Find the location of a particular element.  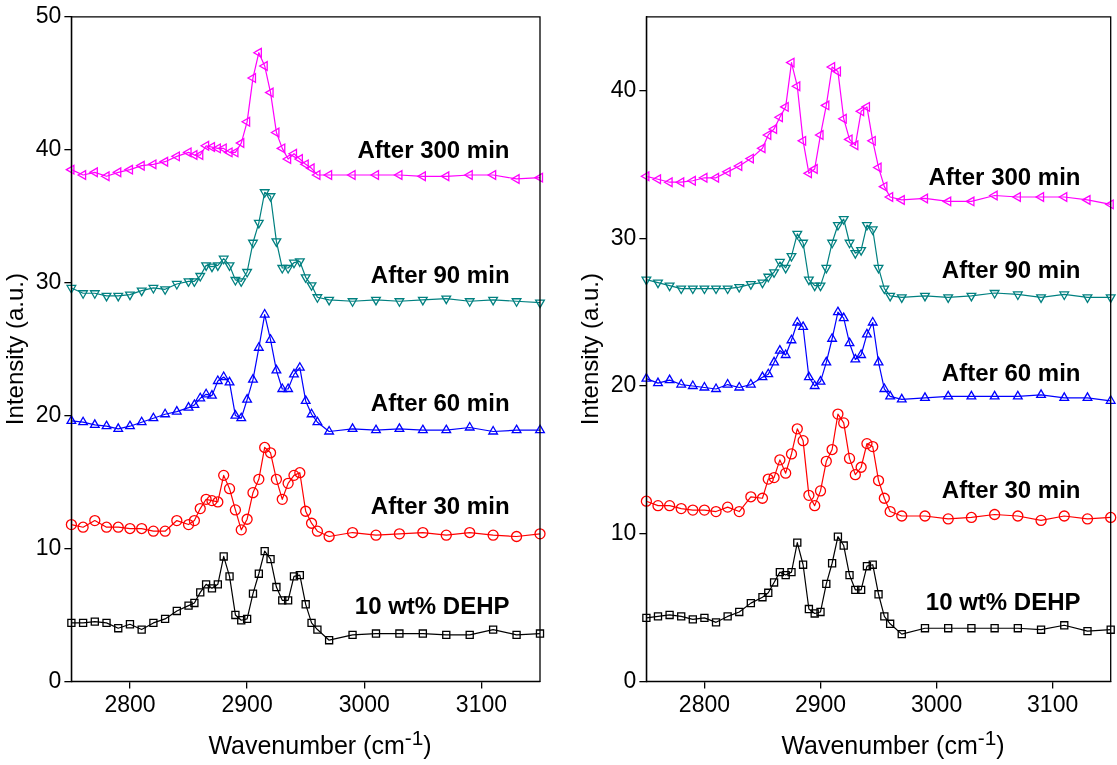

series-label: After 60 min is located at coordinates (440, 402).